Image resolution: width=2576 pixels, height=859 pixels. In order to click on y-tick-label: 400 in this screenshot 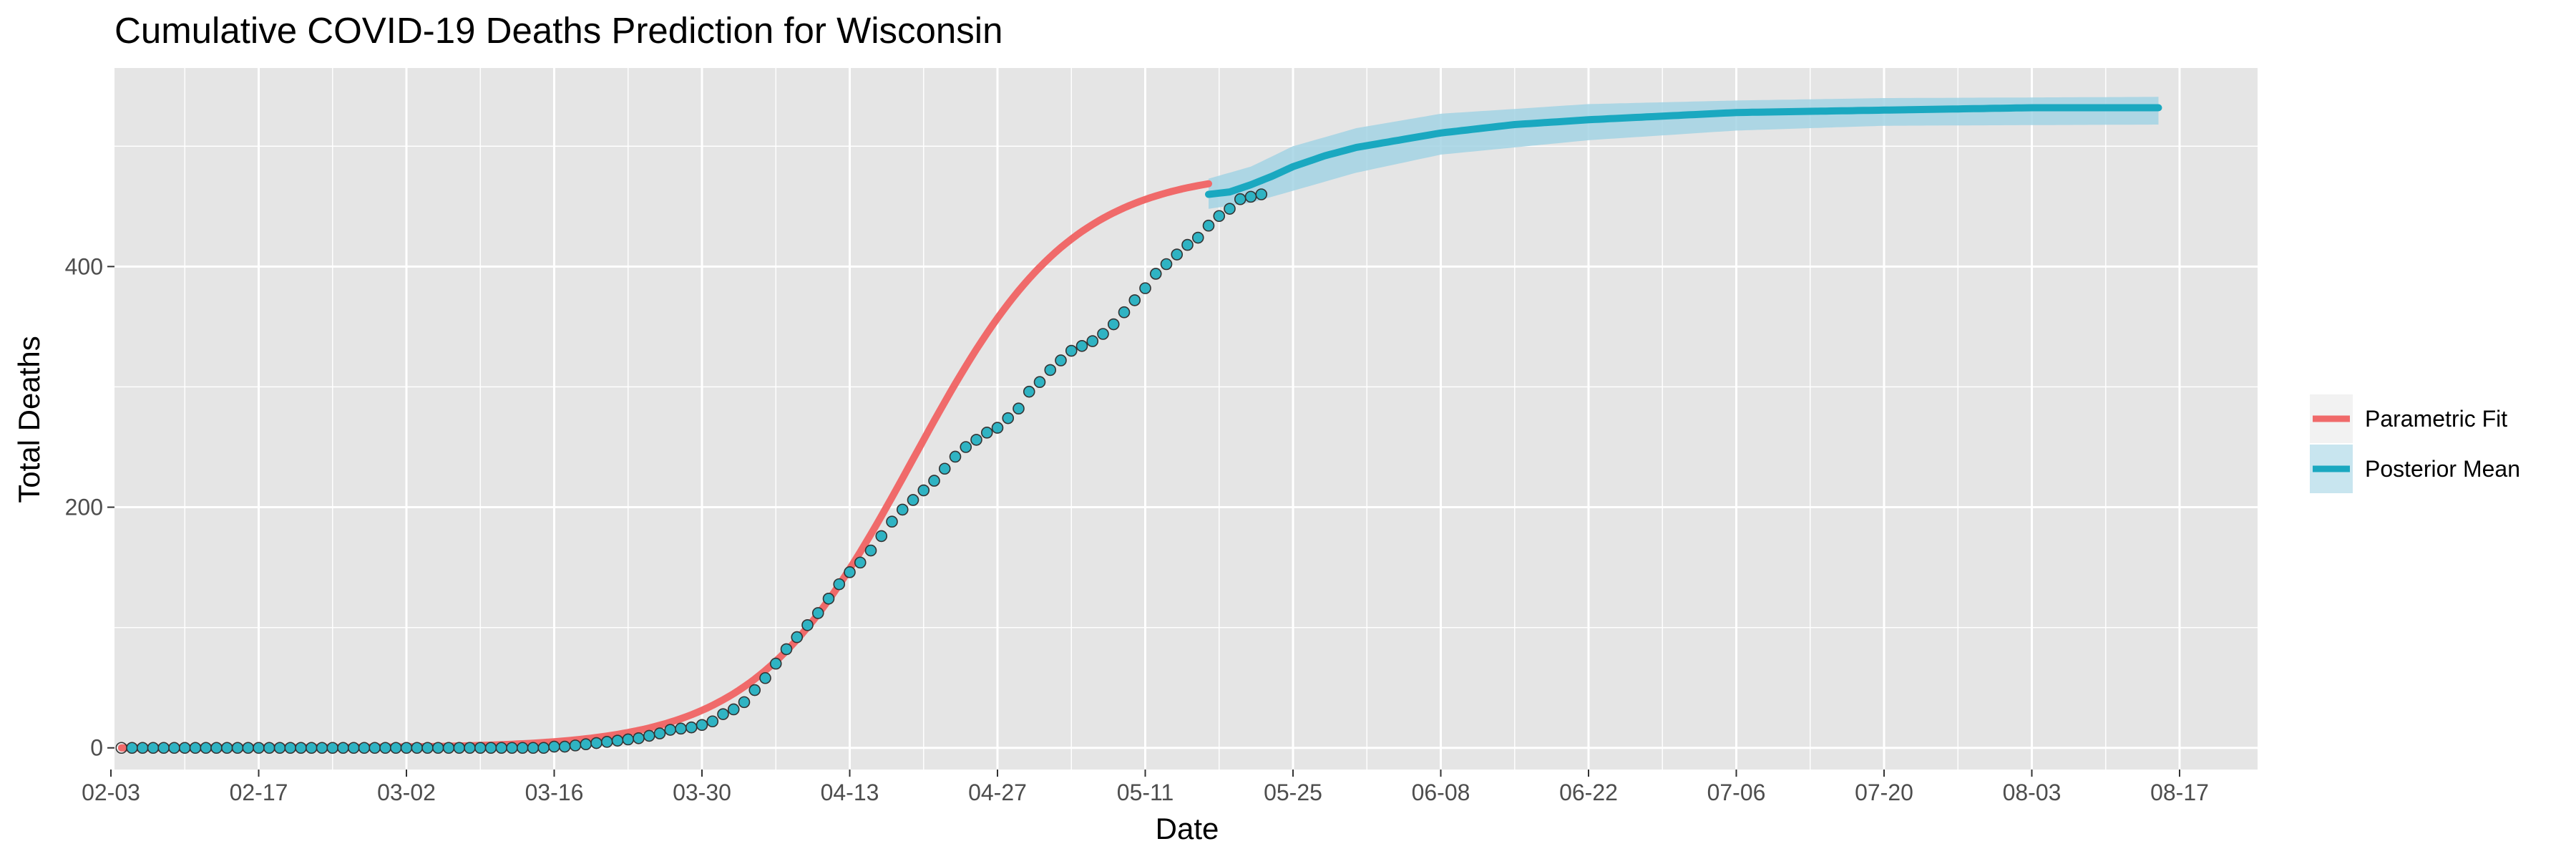, I will do `click(84, 266)`.